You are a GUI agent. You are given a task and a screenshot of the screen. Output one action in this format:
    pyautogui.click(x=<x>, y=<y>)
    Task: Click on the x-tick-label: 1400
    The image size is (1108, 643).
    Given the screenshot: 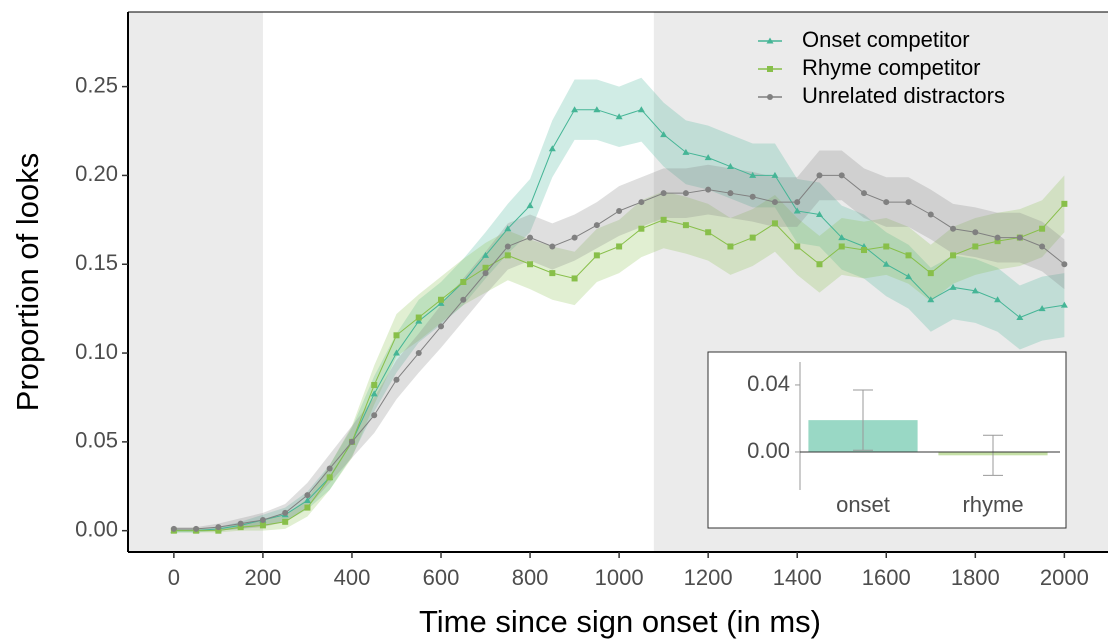 What is the action you would take?
    pyautogui.click(x=797, y=577)
    